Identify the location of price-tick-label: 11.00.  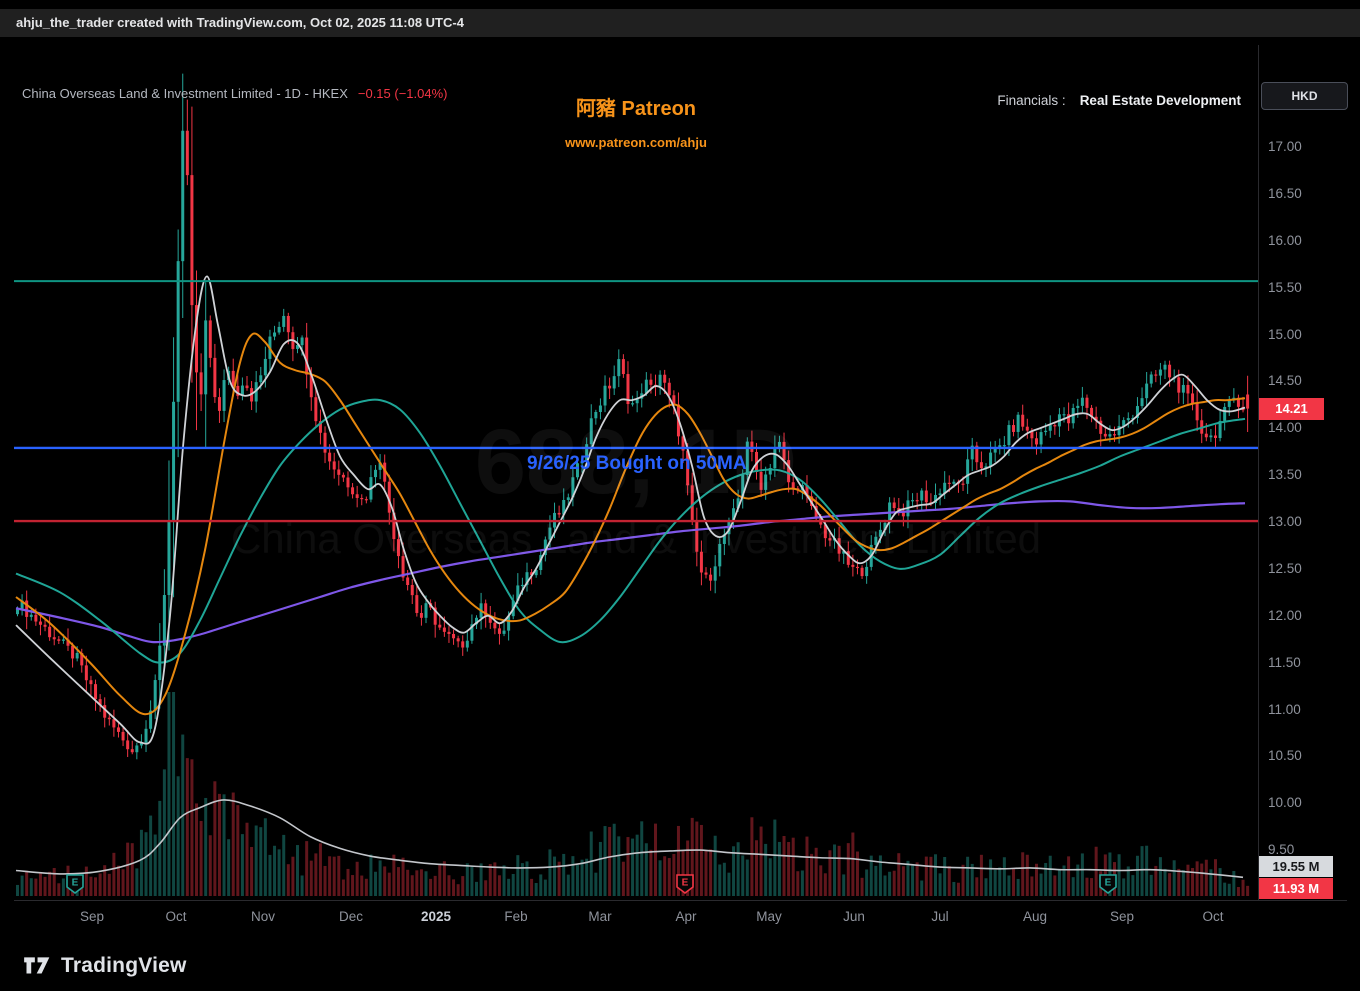
(1284, 709).